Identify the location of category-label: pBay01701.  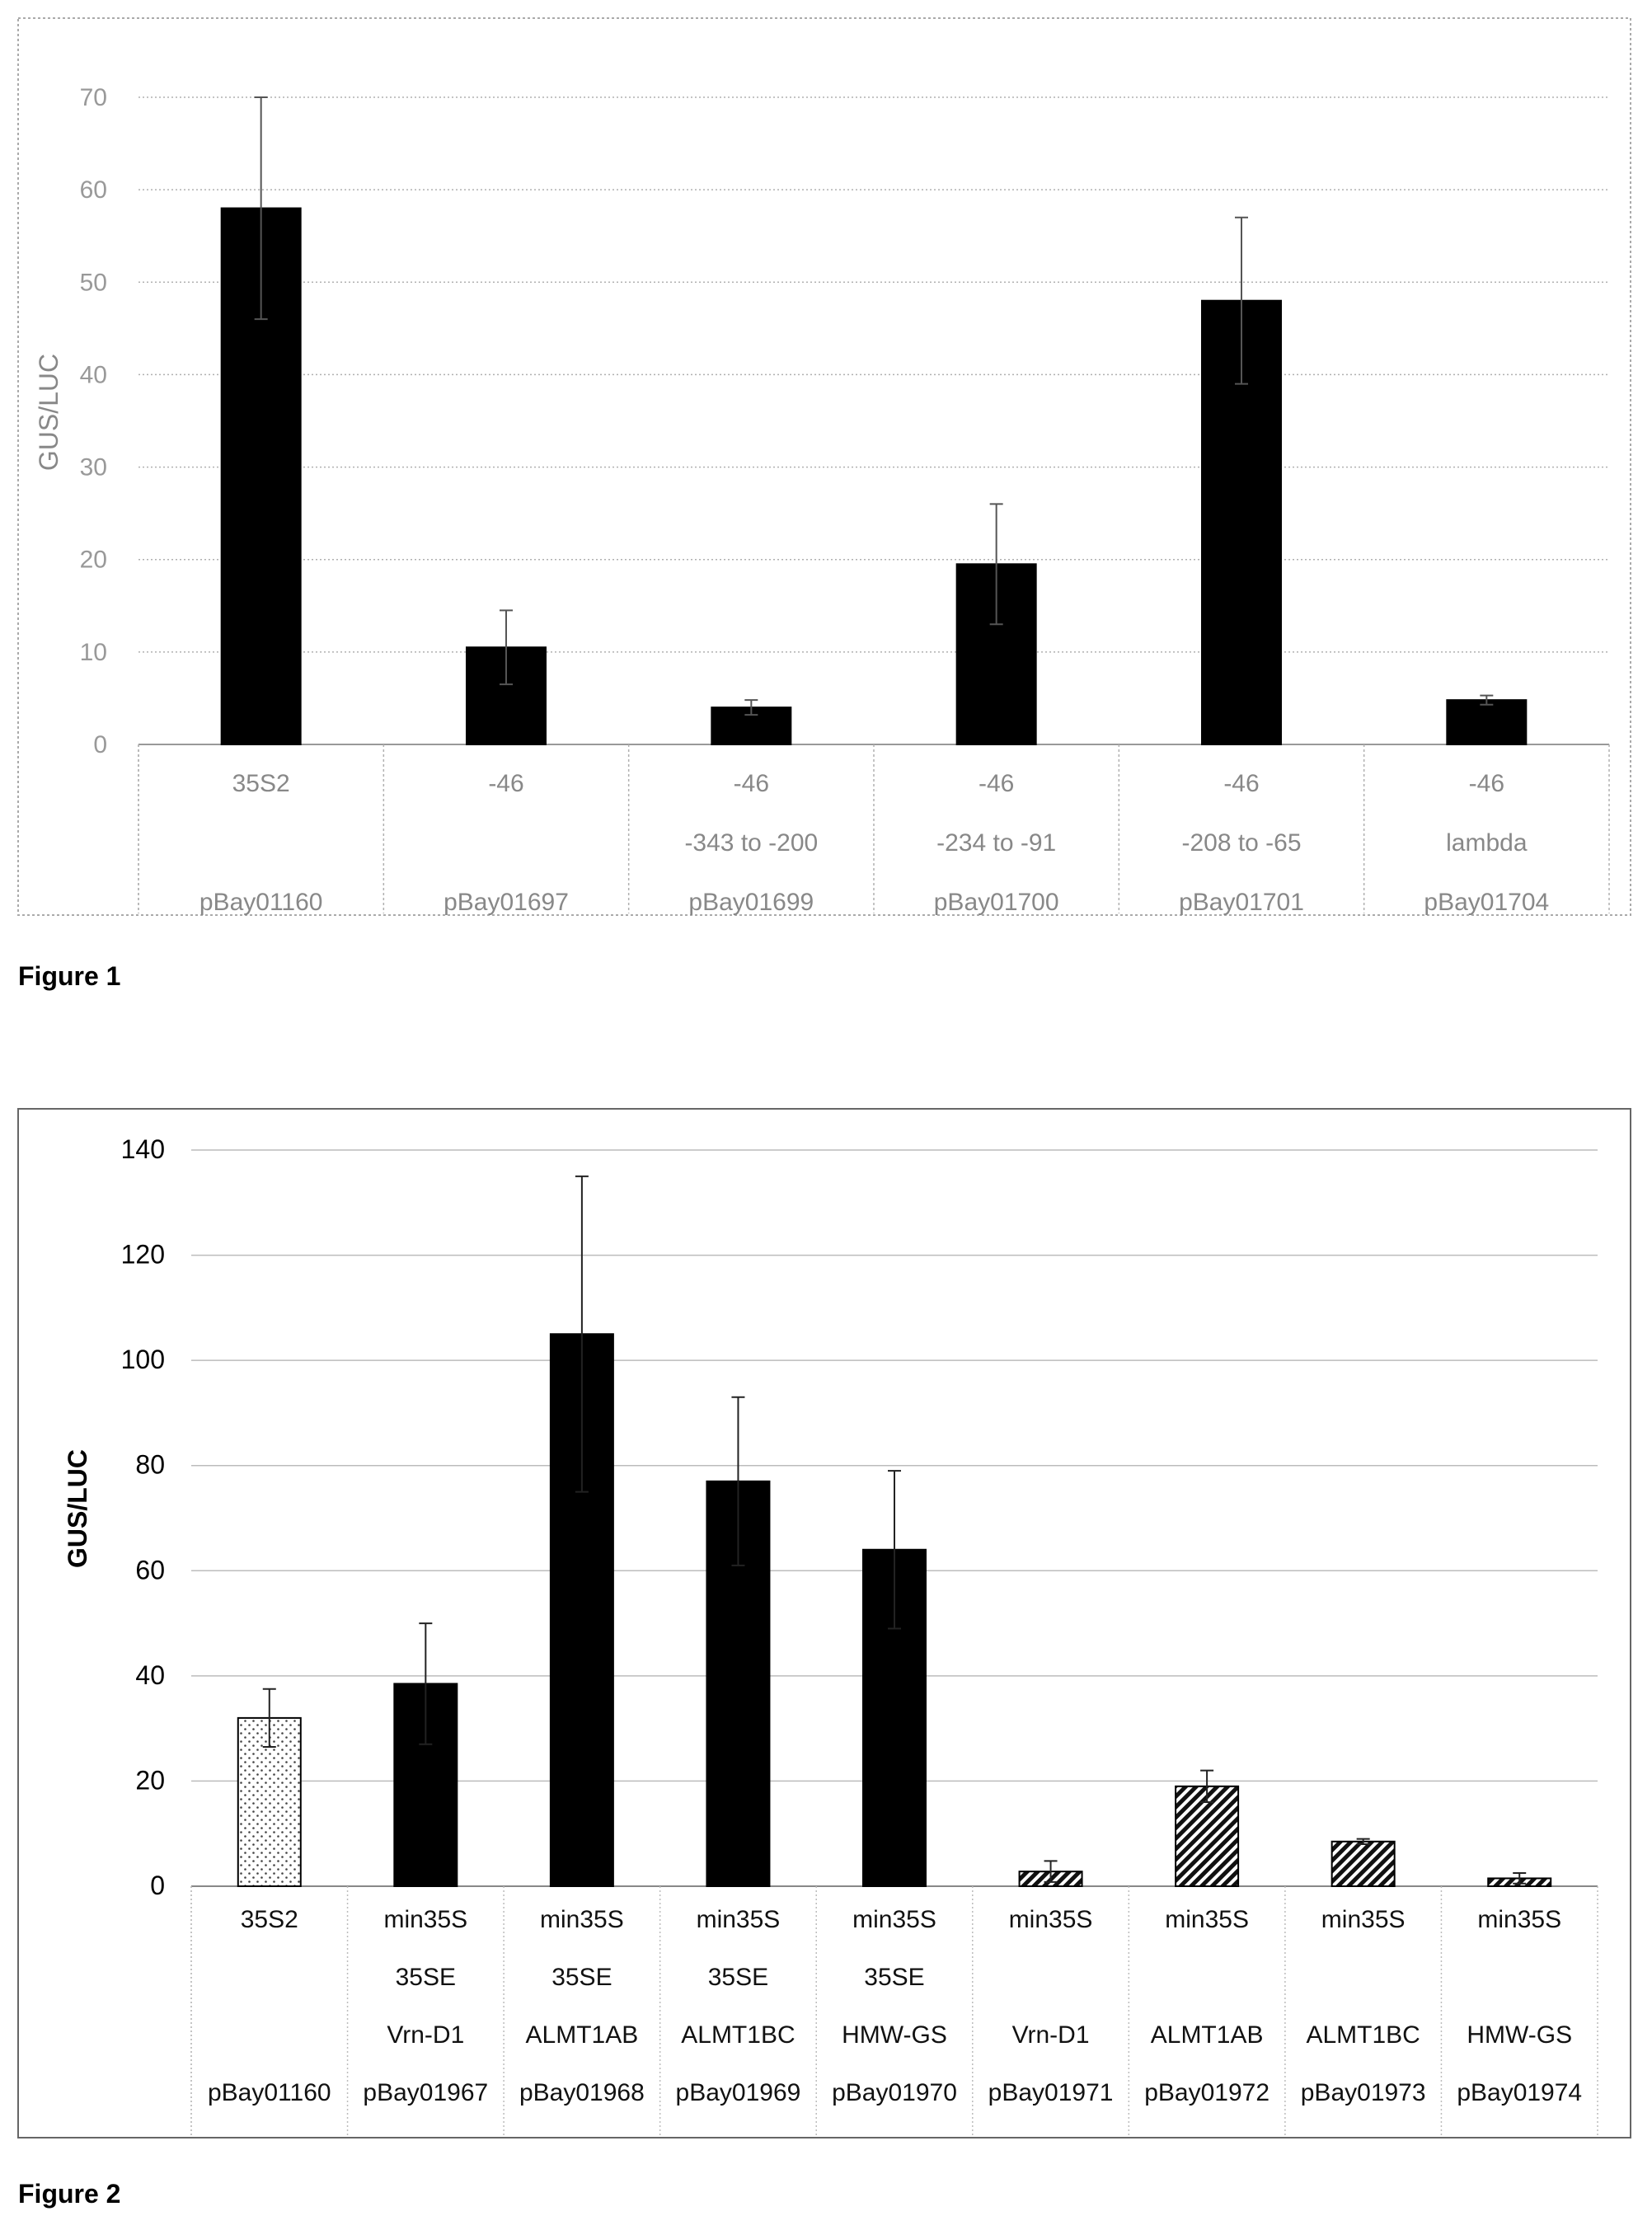
(1241, 903).